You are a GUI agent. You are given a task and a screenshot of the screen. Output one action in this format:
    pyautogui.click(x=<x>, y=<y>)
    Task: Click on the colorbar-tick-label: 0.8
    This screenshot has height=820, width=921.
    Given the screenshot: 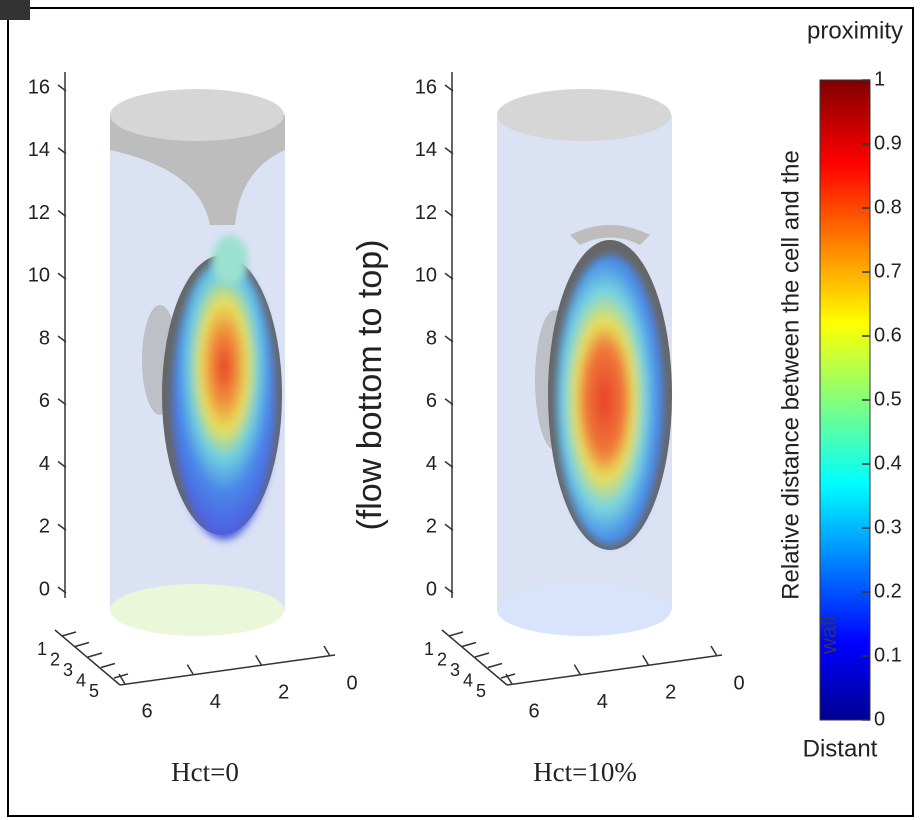 What is the action you would take?
    pyautogui.click(x=888, y=207)
    